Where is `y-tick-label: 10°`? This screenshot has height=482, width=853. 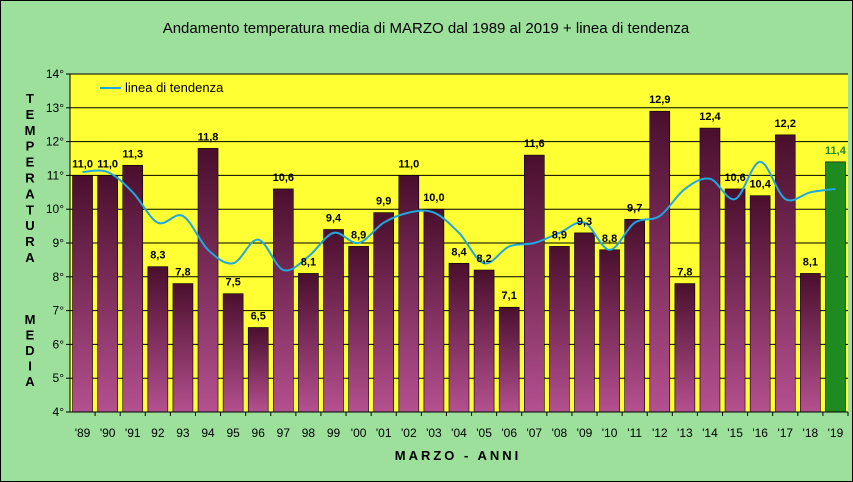 y-tick-label: 10° is located at coordinates (55, 209).